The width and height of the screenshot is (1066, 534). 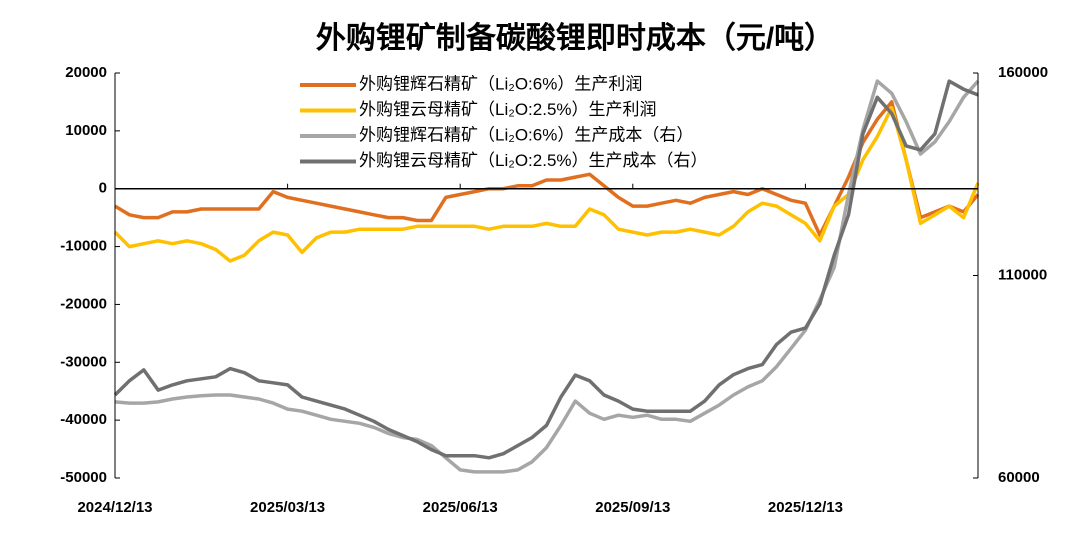 I want to click on y-tick-label: 0, so click(x=103, y=188).